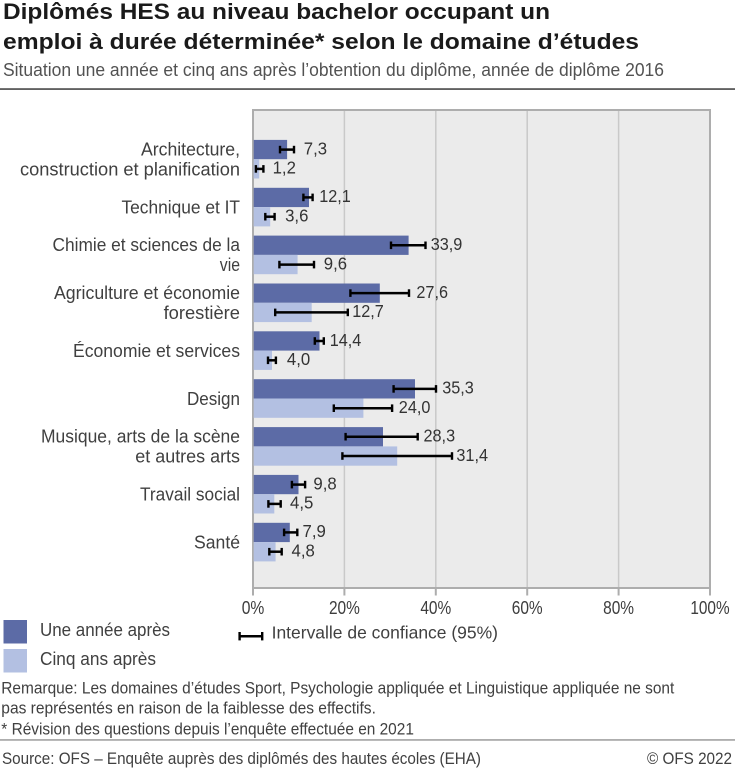 The image size is (735, 781). Describe the element at coordinates (296, 216) in the screenshot. I see `svg-text: 3,6` at that location.